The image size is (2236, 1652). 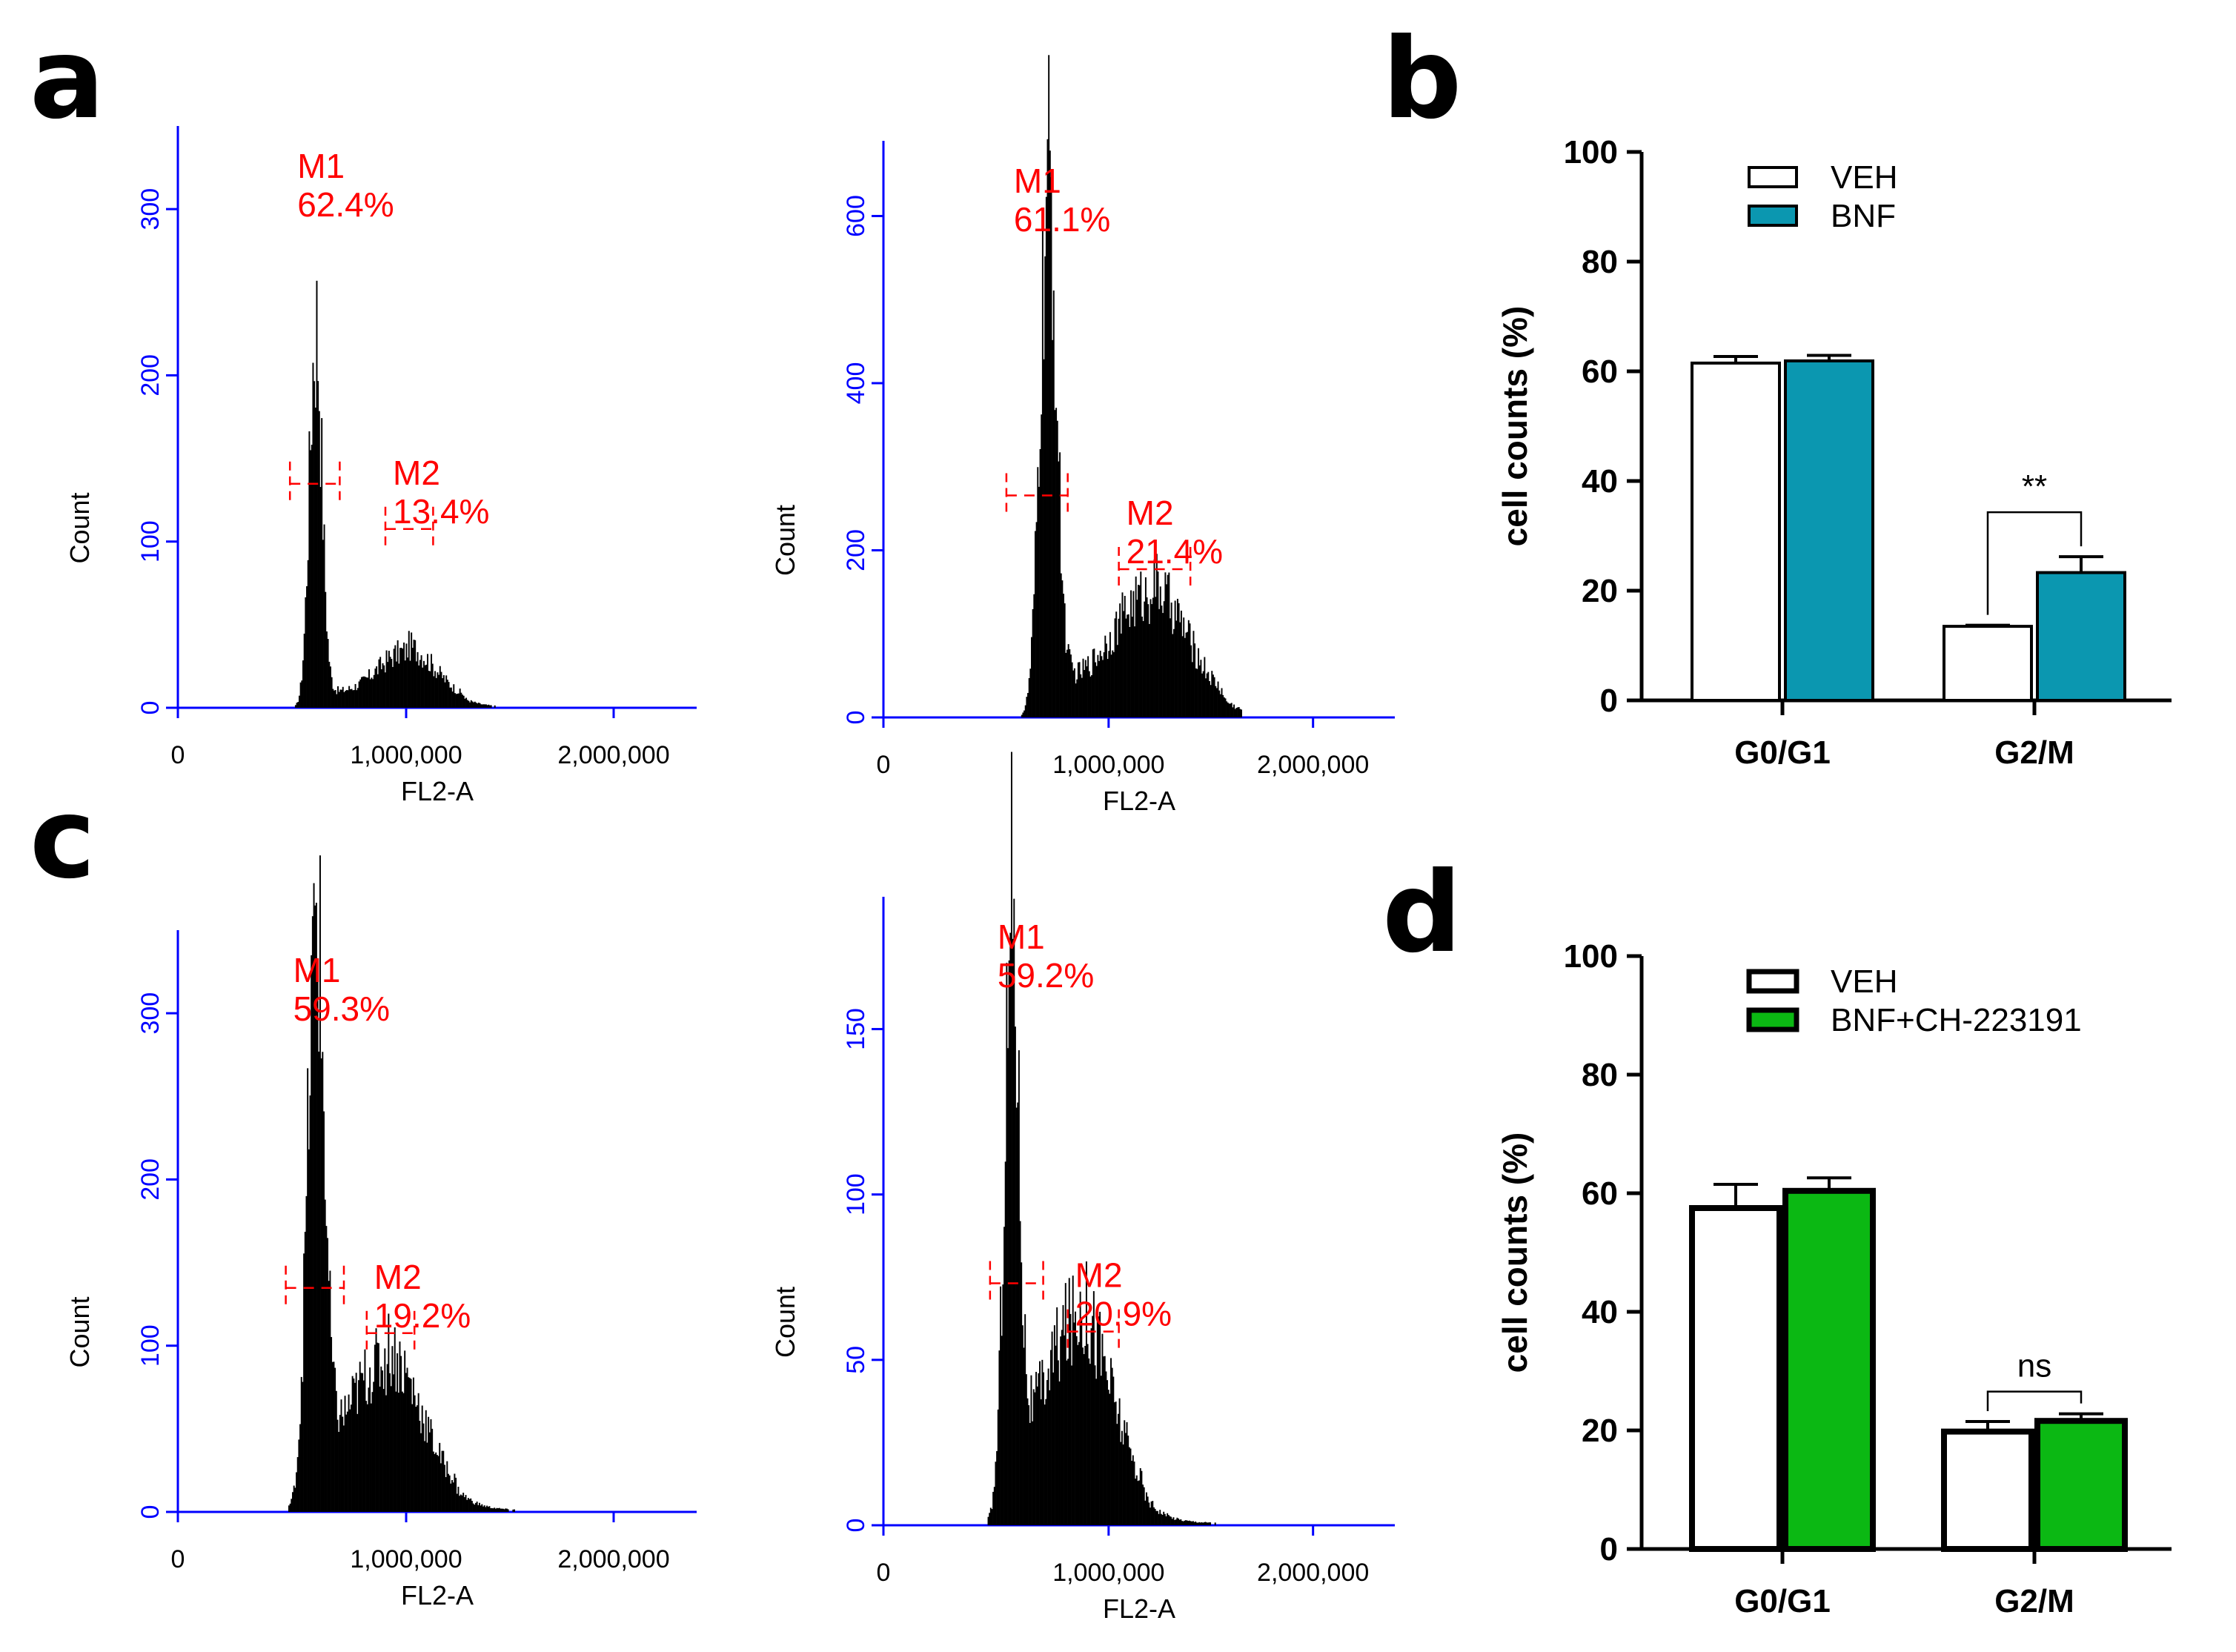 I want to click on x-tick-label: 2,000,000, so click(x=1313, y=1573).